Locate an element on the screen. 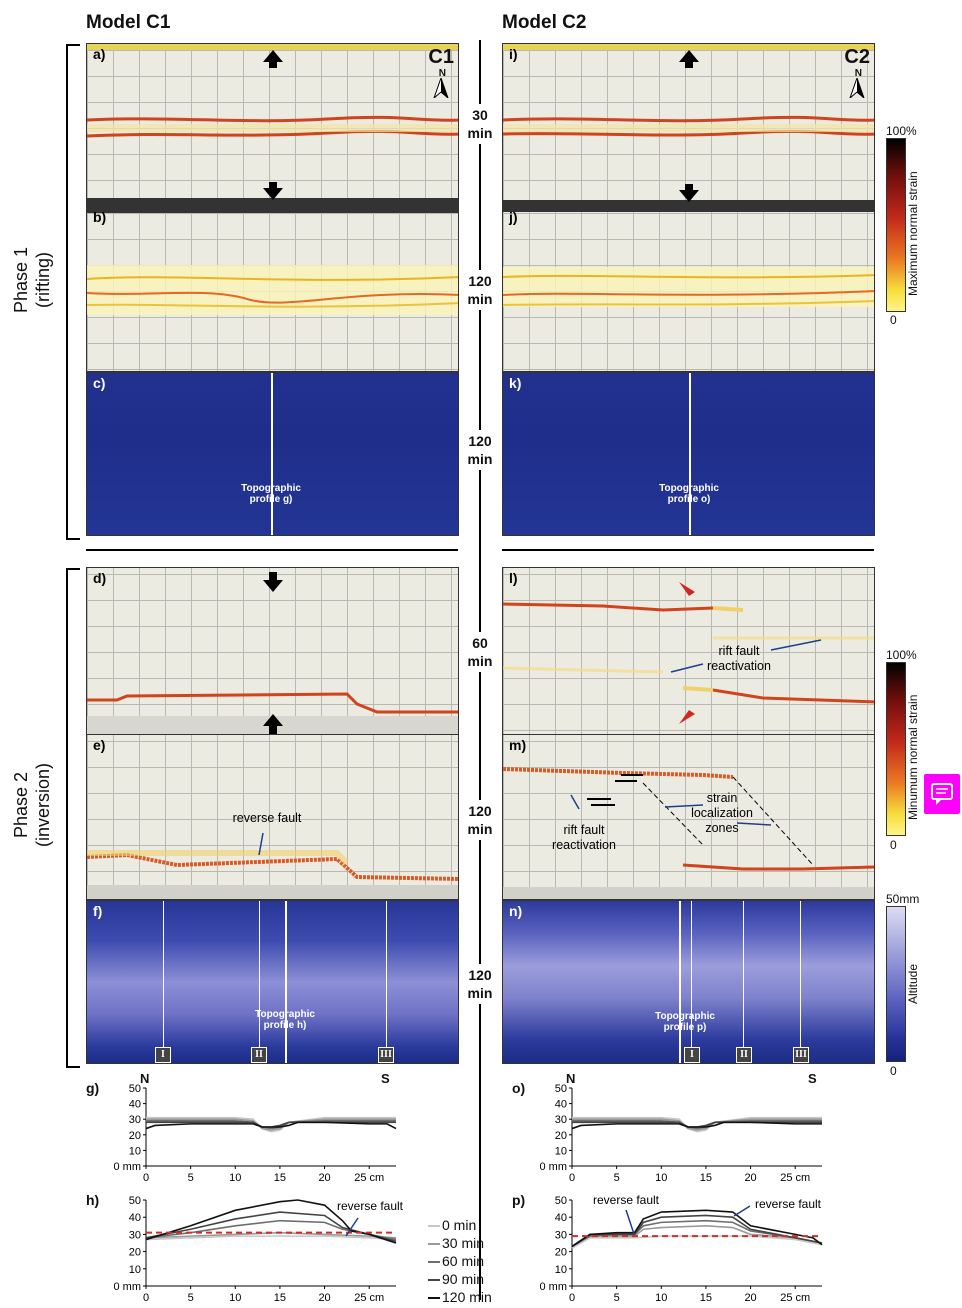  panel-label-b: b) is located at coordinates (100, 217).